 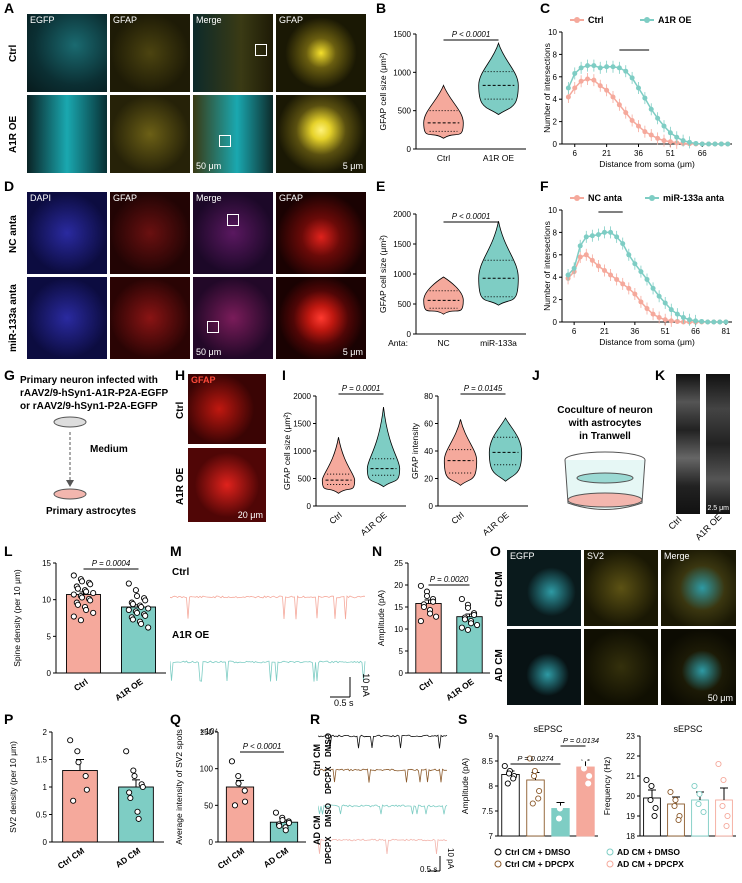 I want to click on y-tick-label: 20, so click(x=428, y=479).